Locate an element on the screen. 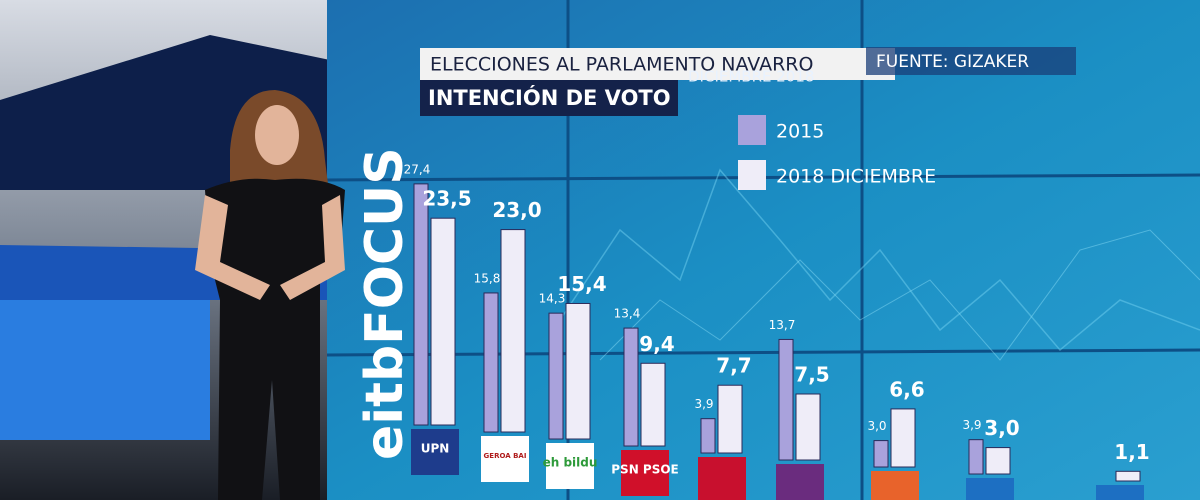 This screenshot has height=500, width=1200. value-label: 7,5 is located at coordinates (811, 375).